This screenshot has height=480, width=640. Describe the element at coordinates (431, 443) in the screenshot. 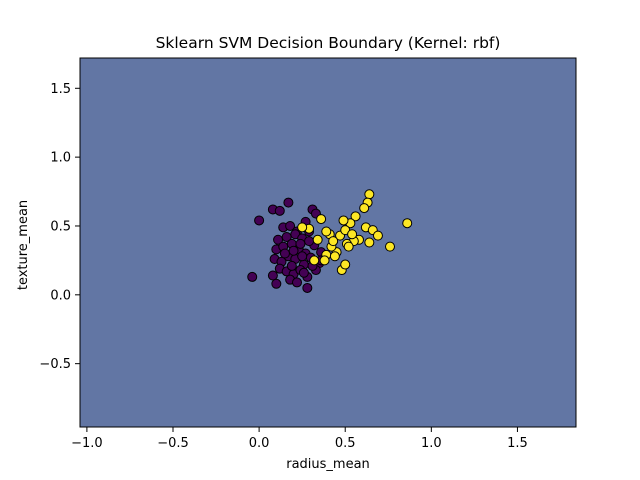

I see `x-tick-label: 1.0` at that location.